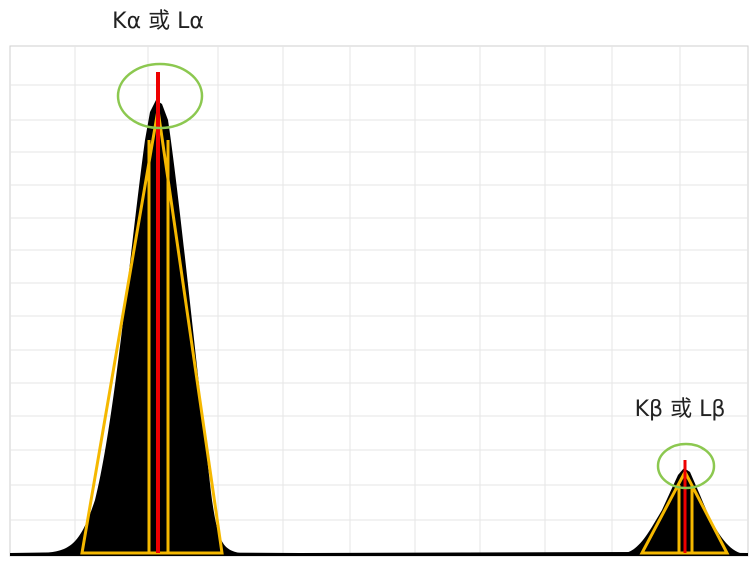  I want to click on alpha-label: Kα 或 Lα, so click(158, 21).